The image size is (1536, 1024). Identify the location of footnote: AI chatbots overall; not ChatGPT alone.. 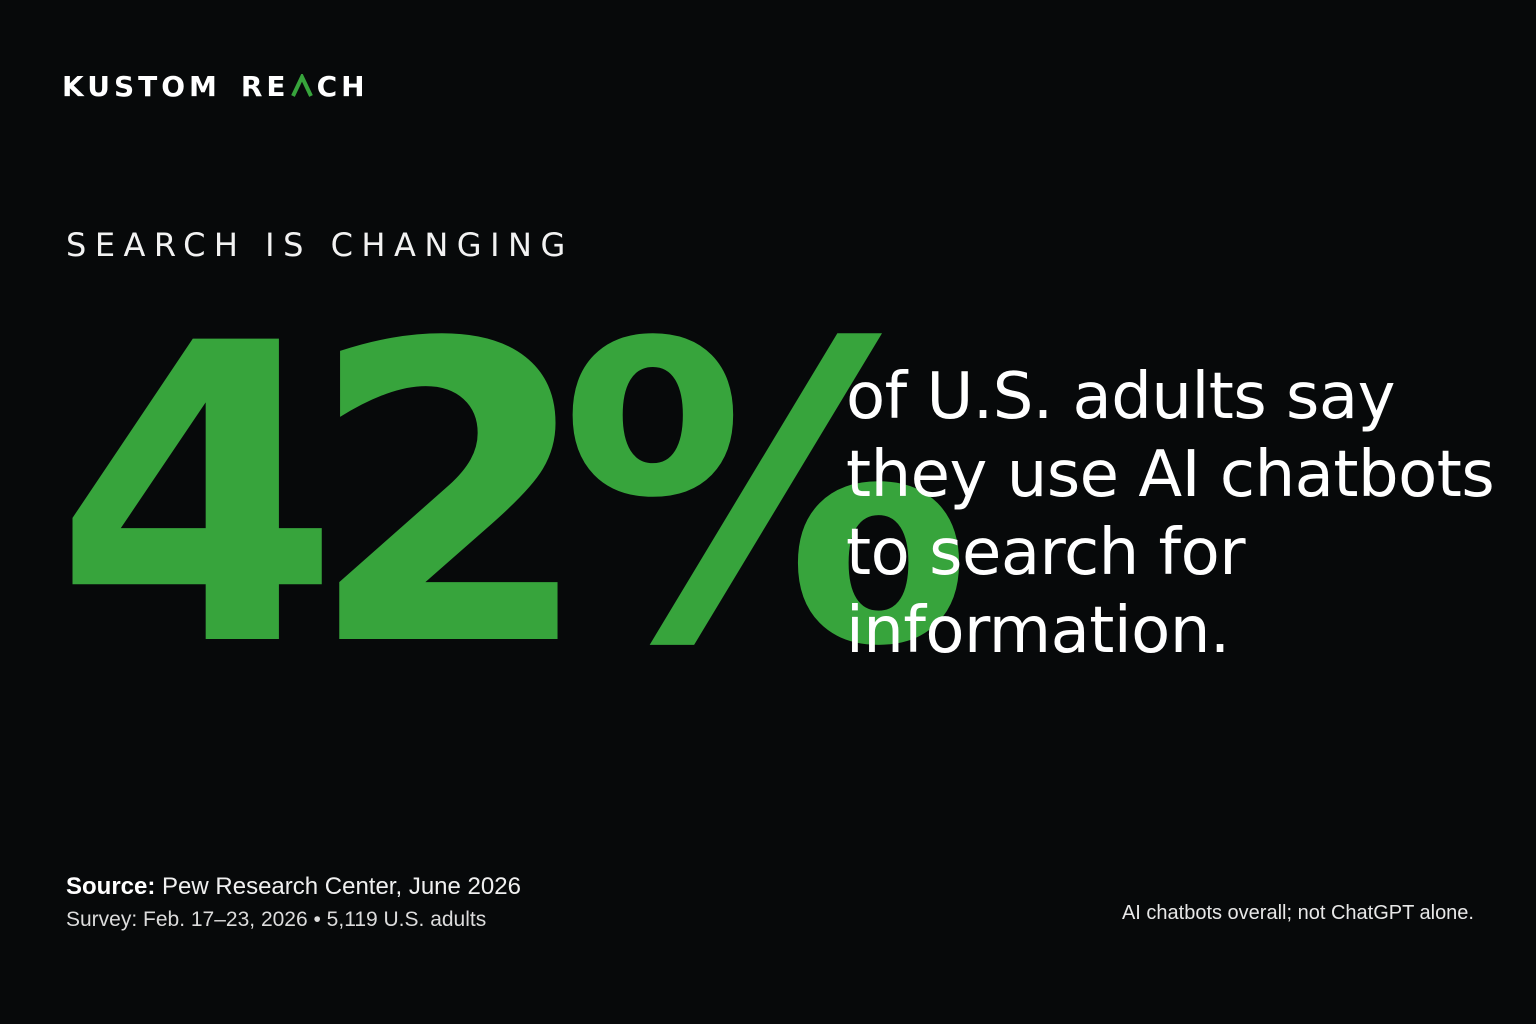
(1297, 913).